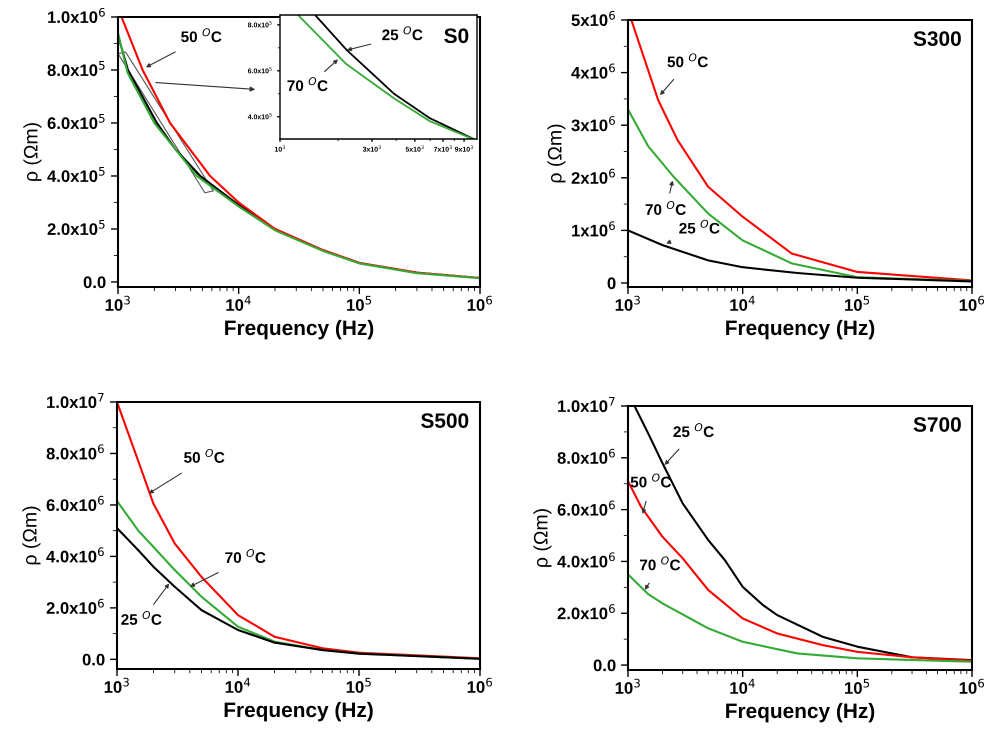  I want to click on chart-title: S0, so click(456, 36).